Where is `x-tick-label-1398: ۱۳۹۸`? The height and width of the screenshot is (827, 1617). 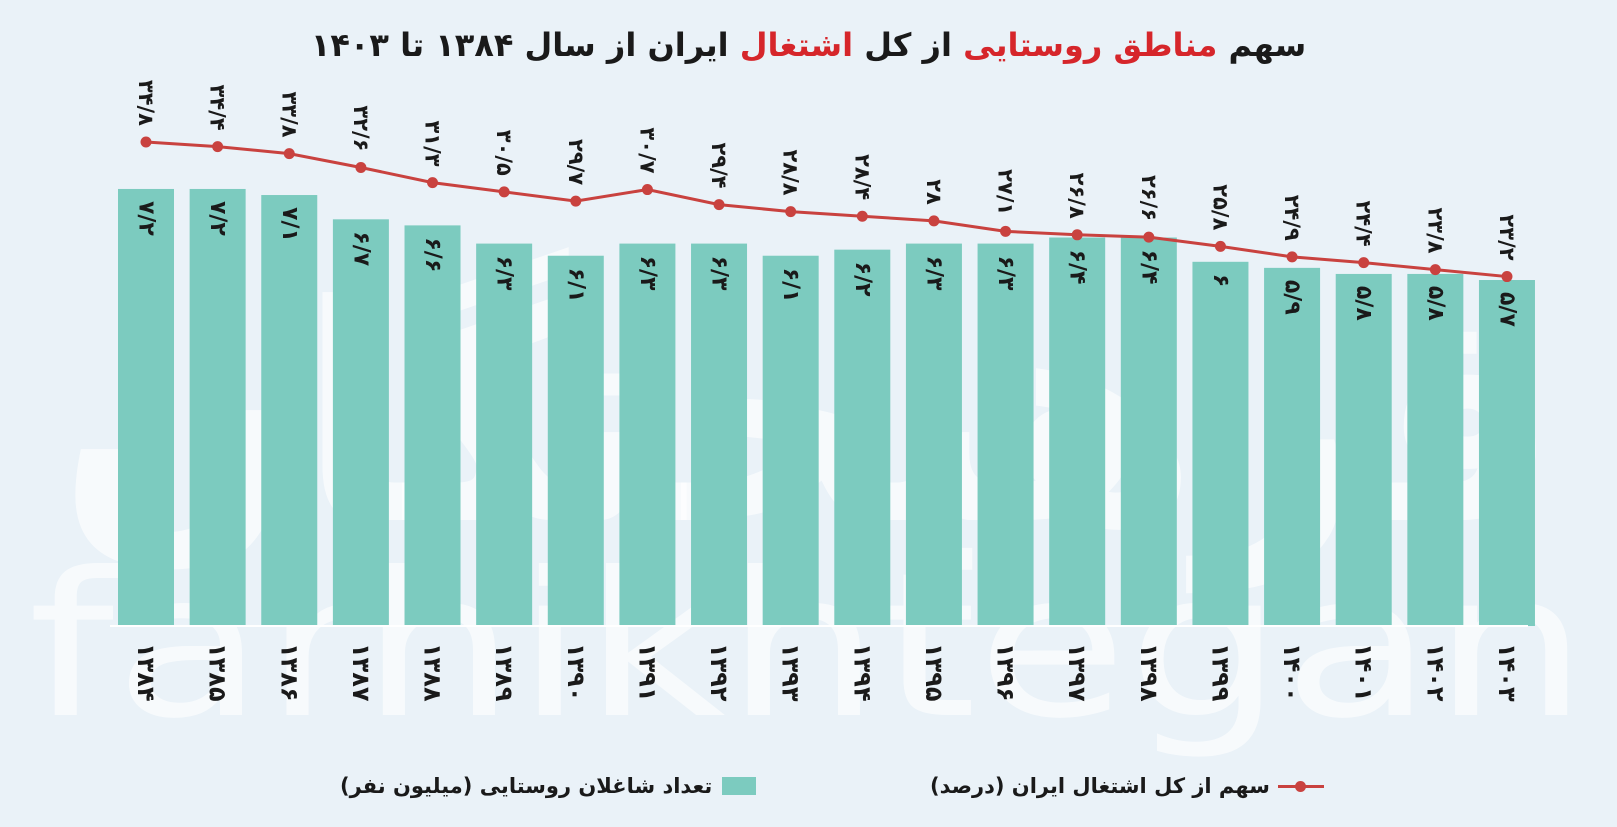 x-tick-label-1398: ۱۳۹۸ is located at coordinates (1149, 672).